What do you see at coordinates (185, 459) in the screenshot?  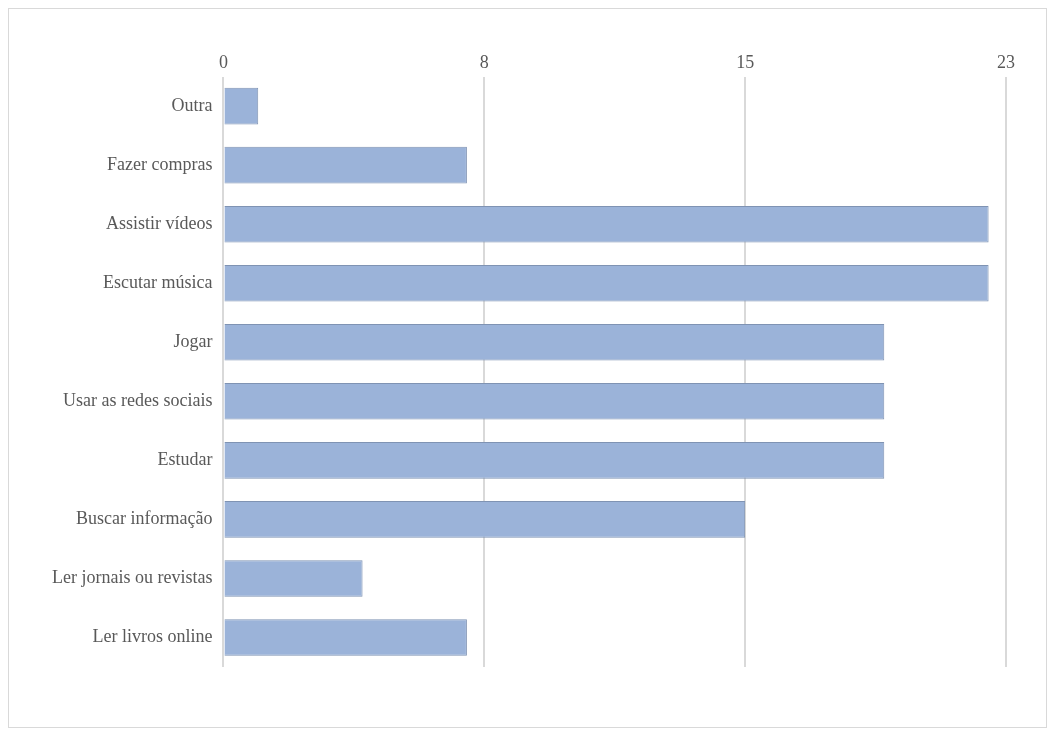 I see `y-tick-label: Estudar` at bounding box center [185, 459].